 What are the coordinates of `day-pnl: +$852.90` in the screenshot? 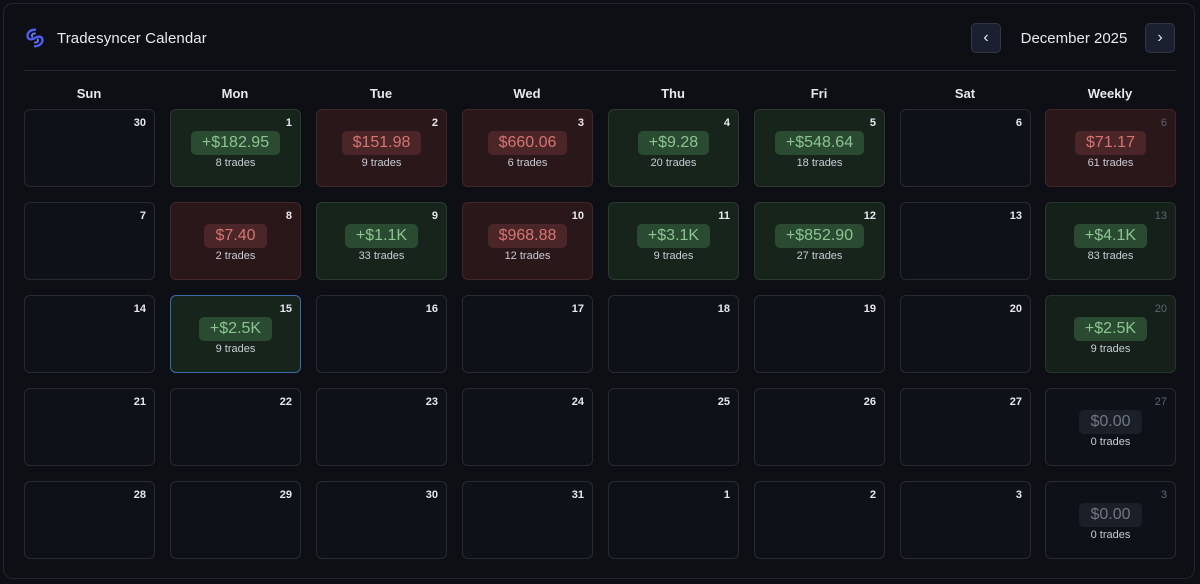 It's located at (819, 236).